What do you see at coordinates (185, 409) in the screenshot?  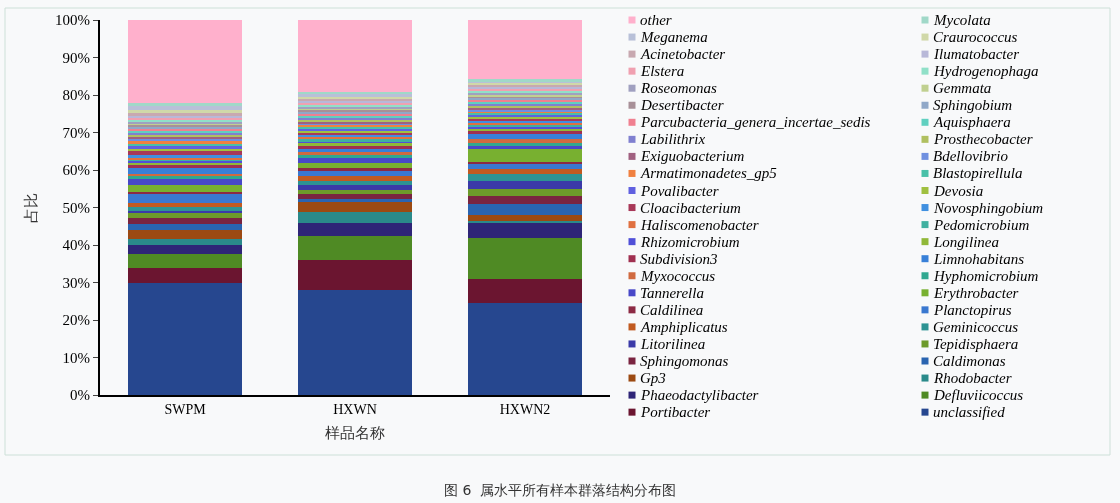 I see `x-tick-label: SWPM` at bounding box center [185, 409].